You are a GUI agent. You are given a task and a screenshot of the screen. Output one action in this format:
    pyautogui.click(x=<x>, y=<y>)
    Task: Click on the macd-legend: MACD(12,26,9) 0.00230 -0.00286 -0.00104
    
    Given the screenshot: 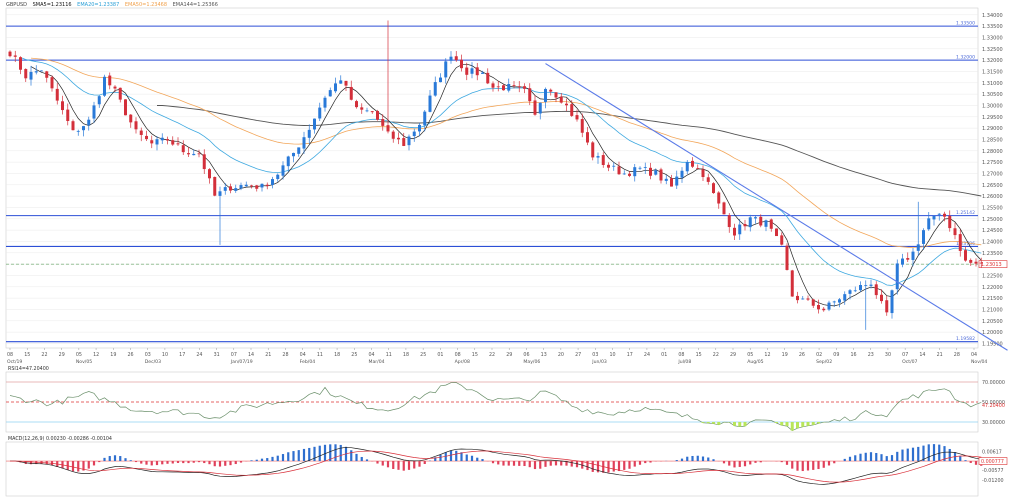 What is the action you would take?
    pyautogui.click(x=60, y=439)
    